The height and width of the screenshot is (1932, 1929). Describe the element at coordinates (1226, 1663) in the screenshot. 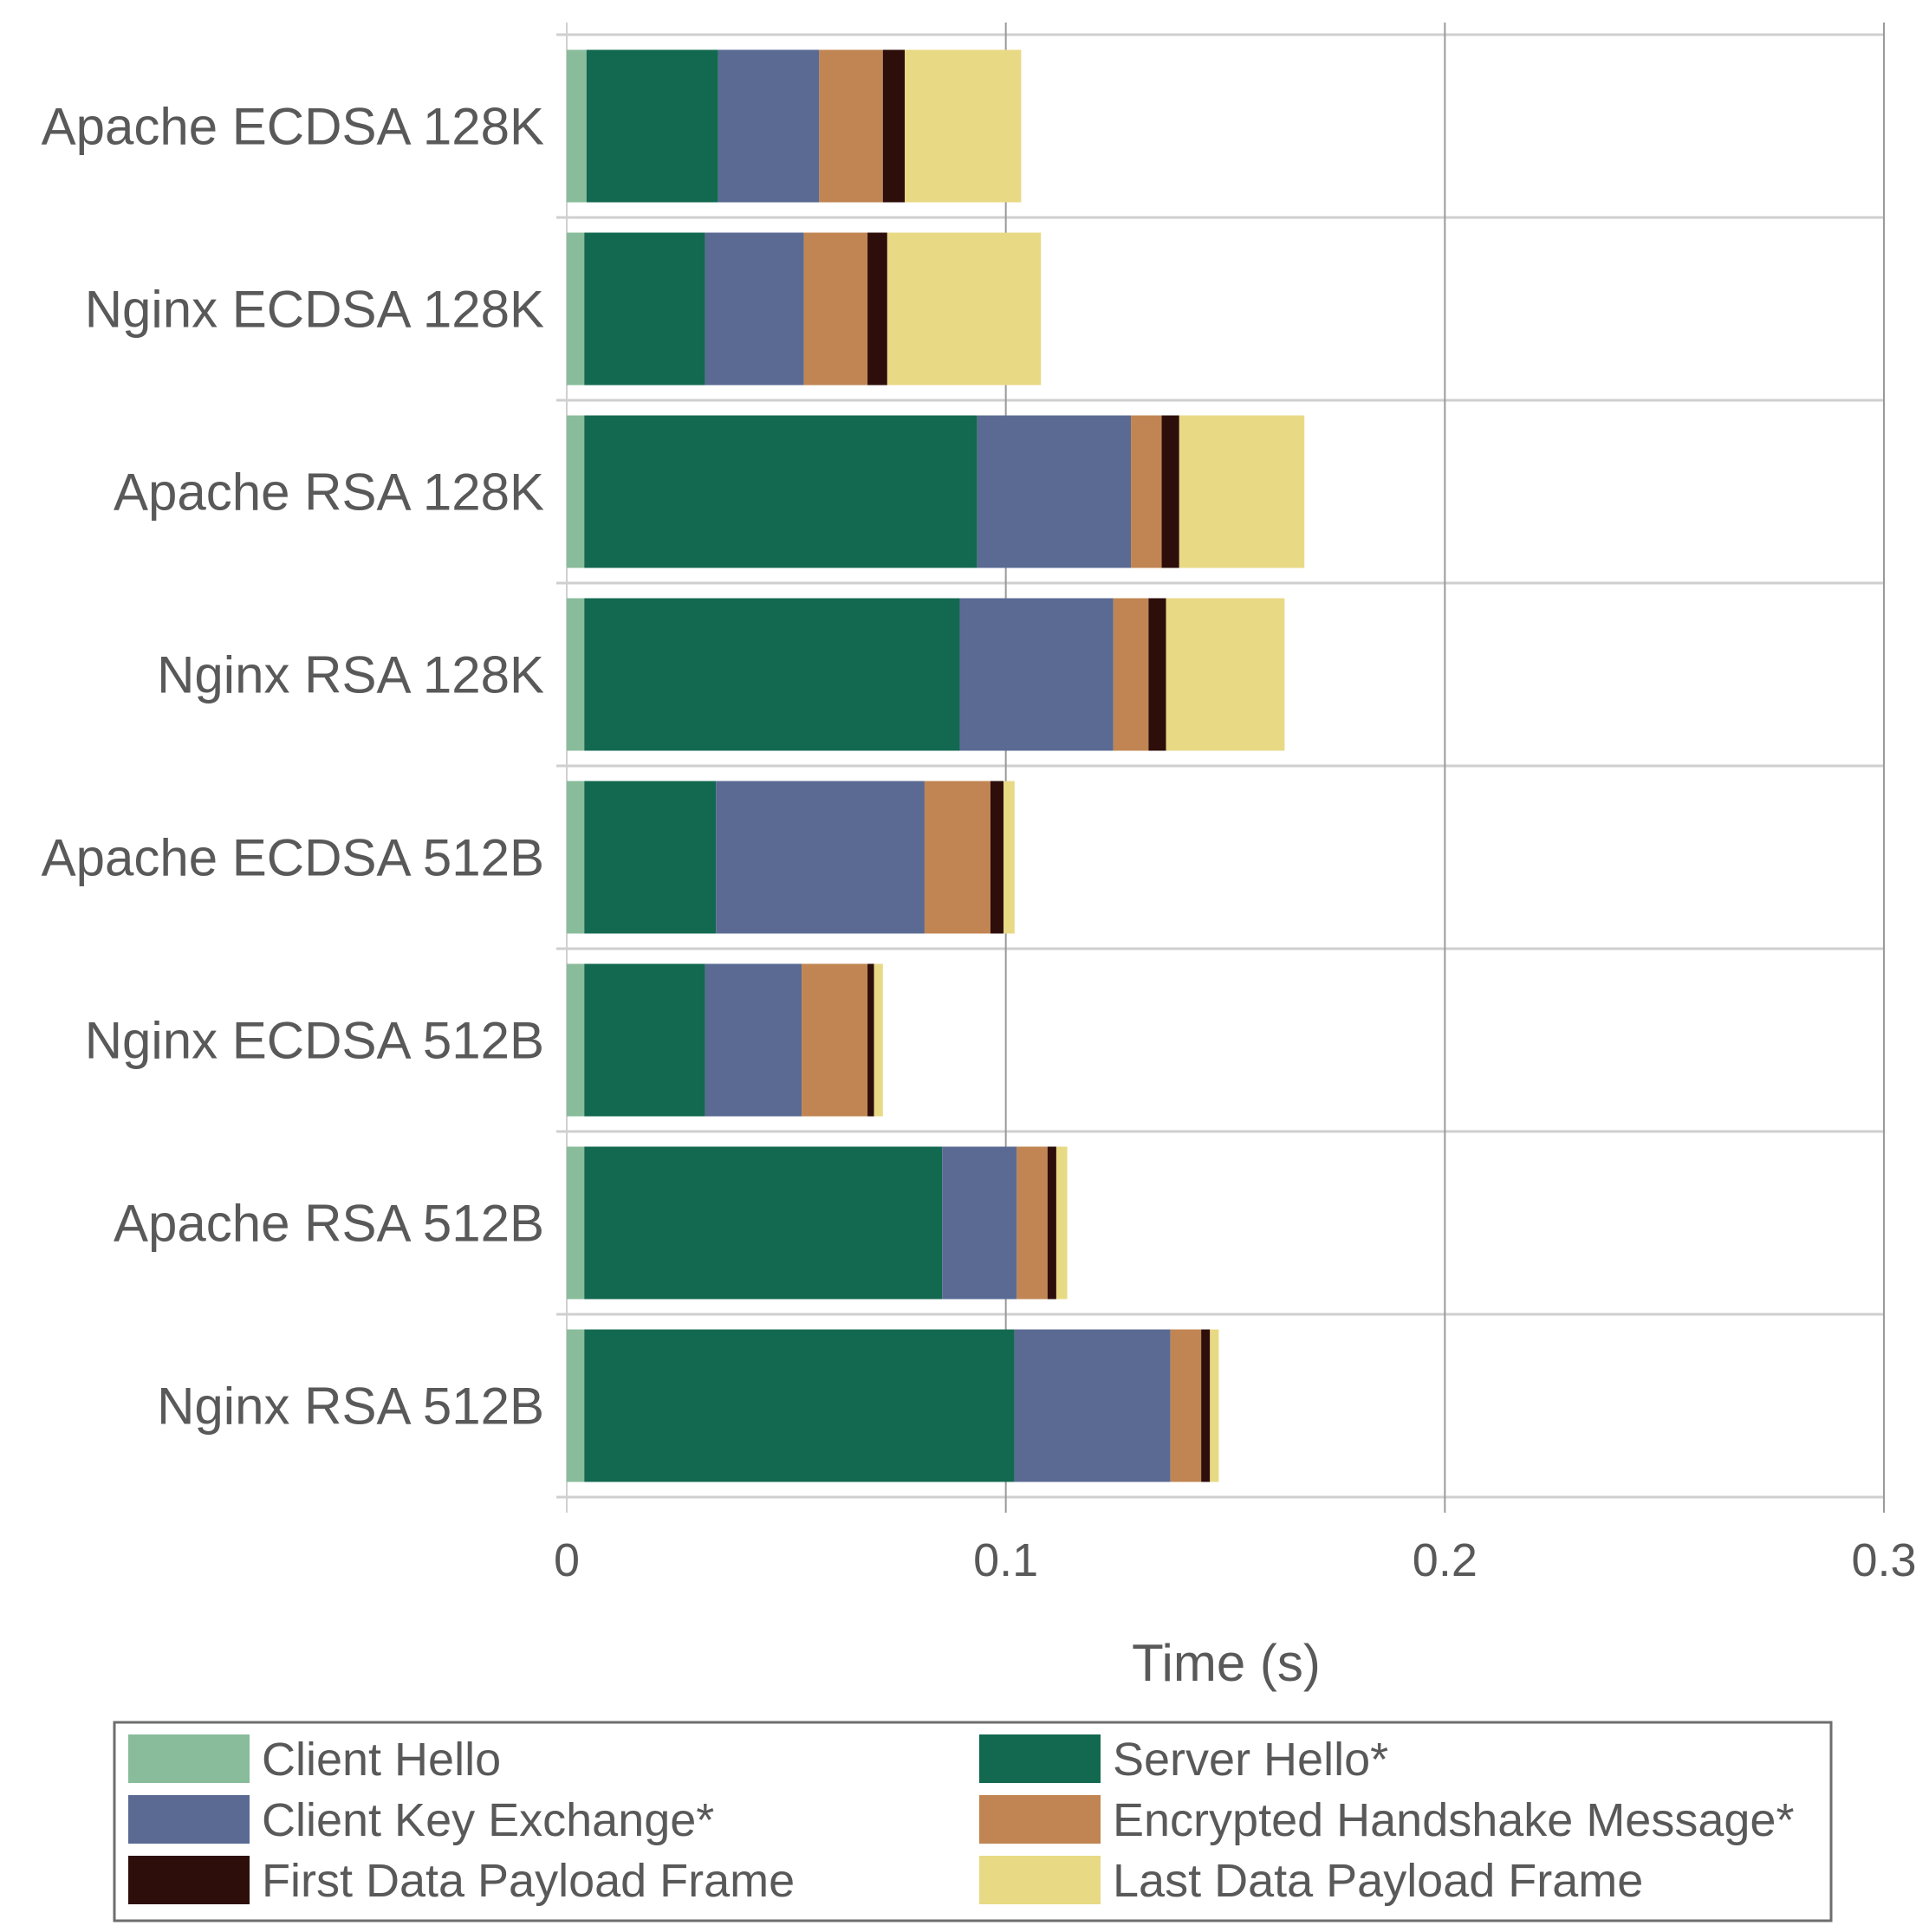

I see `x-axis-title: Time (s)` at that location.